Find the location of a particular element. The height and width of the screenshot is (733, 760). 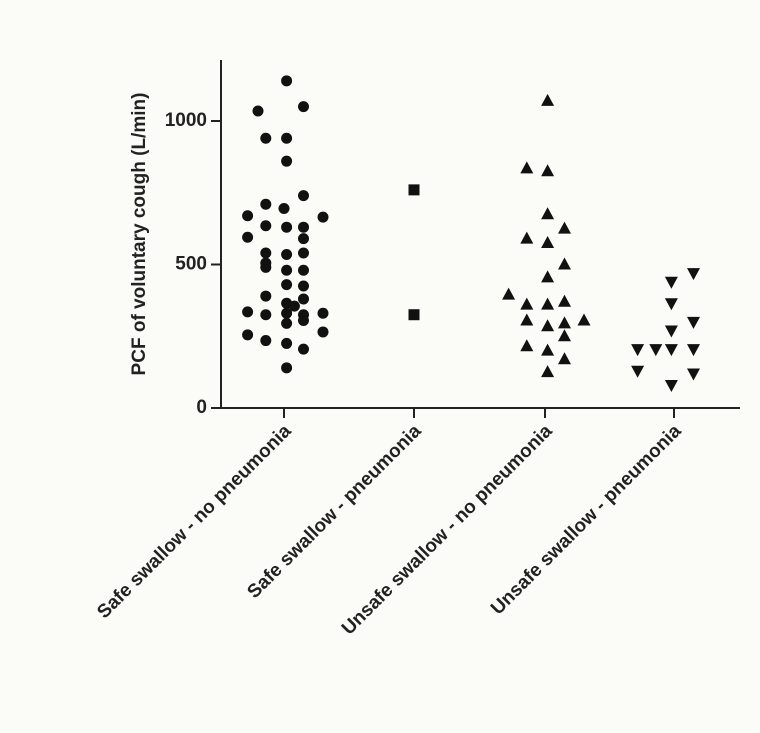

x-category-label: Unsafe swallow - no pneumonia is located at coordinates (447, 529).